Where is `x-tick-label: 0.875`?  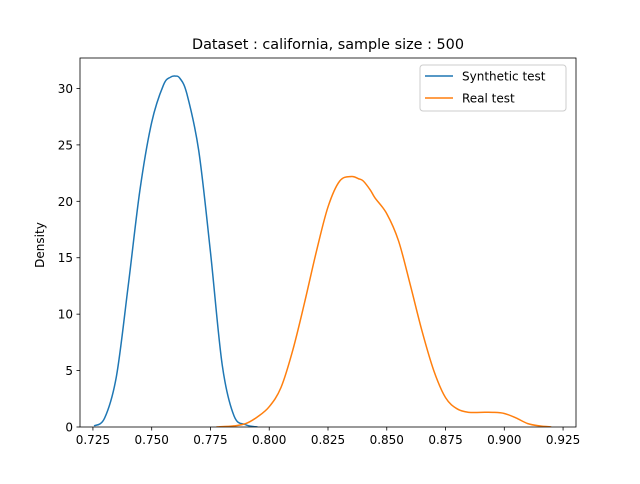
x-tick-label: 0.875 is located at coordinates (445, 440).